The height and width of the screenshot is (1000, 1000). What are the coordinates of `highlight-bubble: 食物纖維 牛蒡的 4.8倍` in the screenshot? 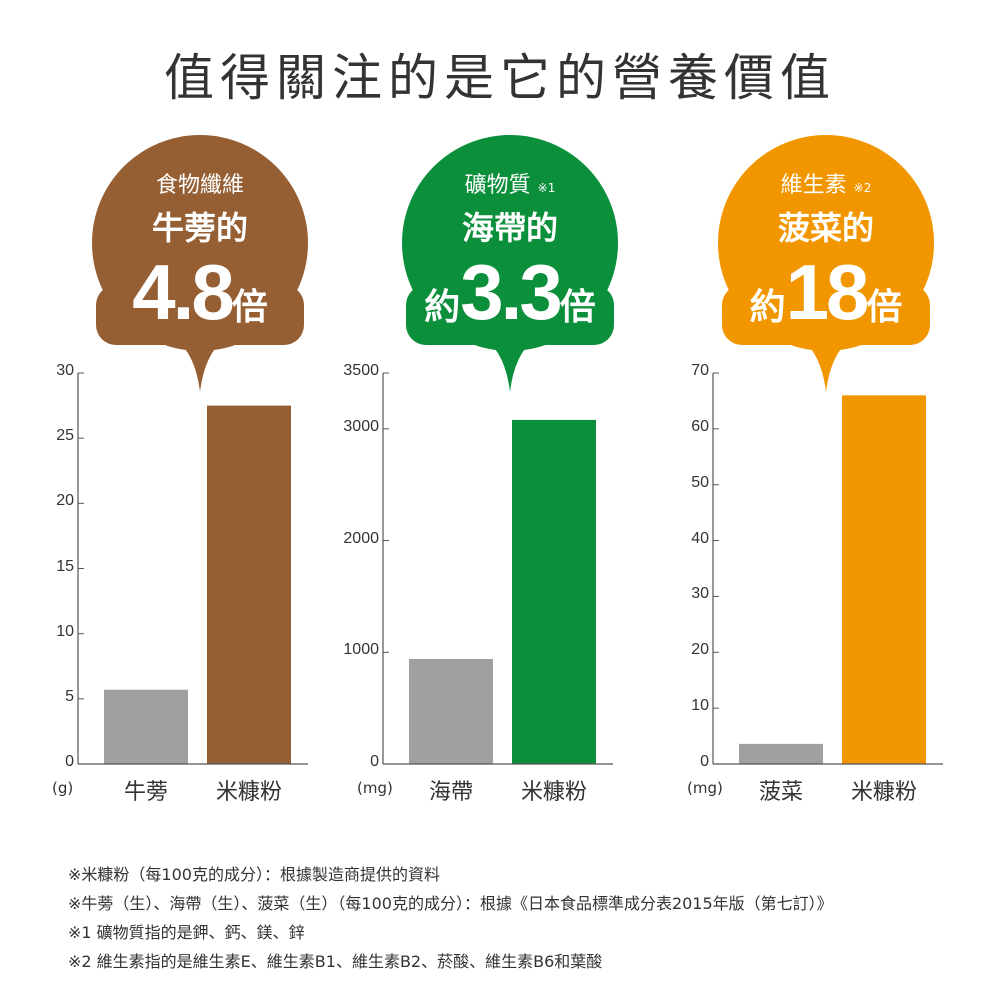 It's located at (200, 265).